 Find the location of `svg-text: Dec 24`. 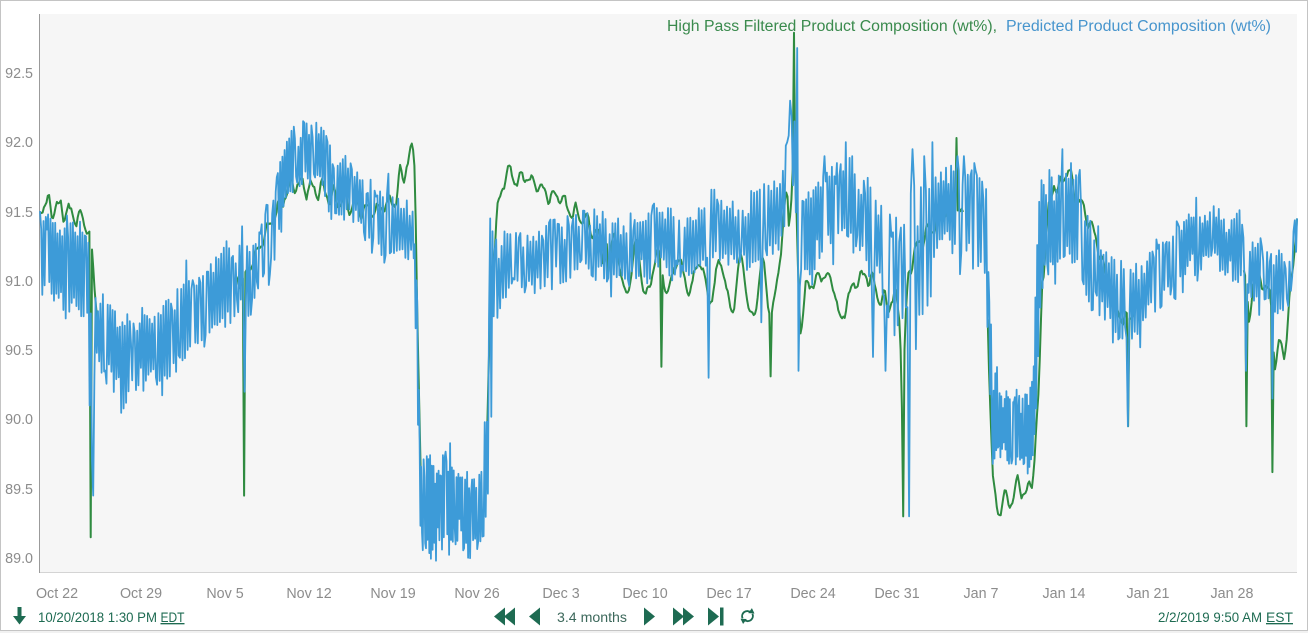

svg-text: Dec 24 is located at coordinates (812, 594).